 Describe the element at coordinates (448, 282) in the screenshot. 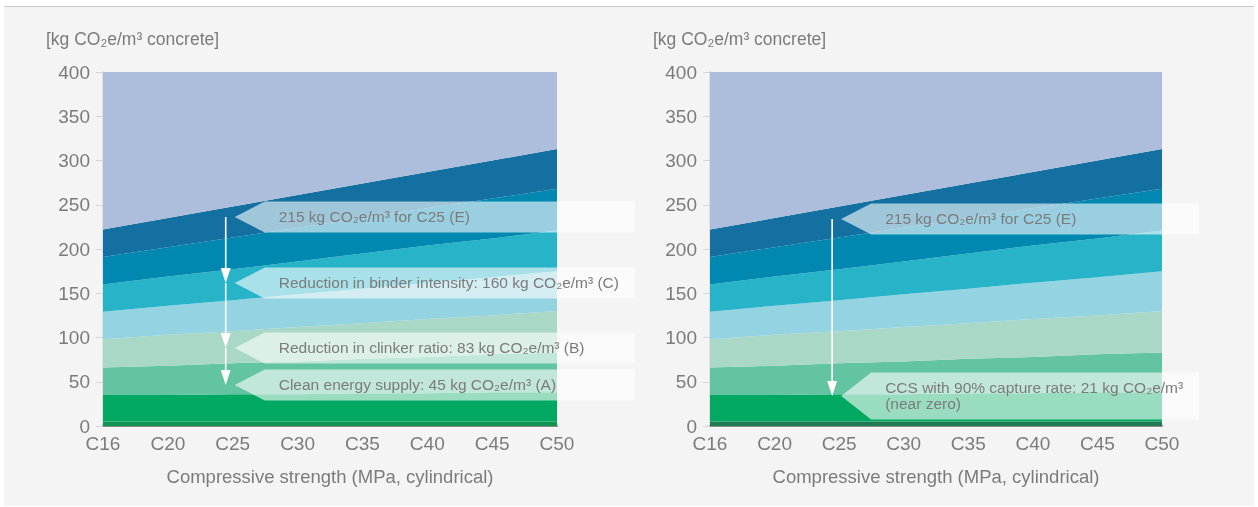

I see `annotation: Reduction in binder intensity: 160 kg CO₂e/m³ (C)` at that location.